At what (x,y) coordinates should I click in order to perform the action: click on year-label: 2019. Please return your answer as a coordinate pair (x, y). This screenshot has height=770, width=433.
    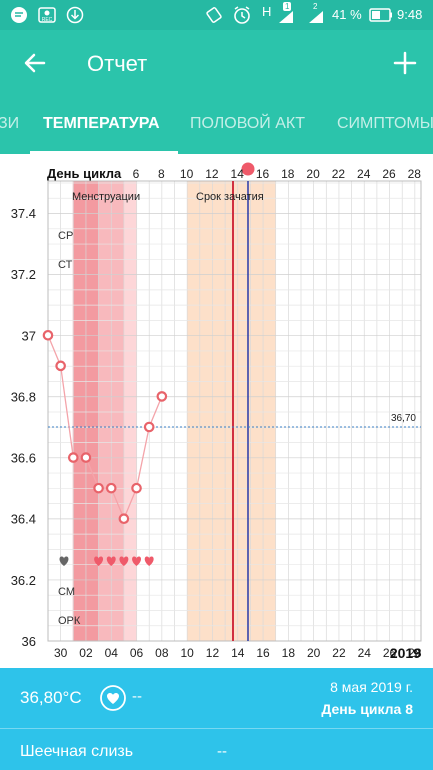
    Looking at the image, I should click on (405, 653).